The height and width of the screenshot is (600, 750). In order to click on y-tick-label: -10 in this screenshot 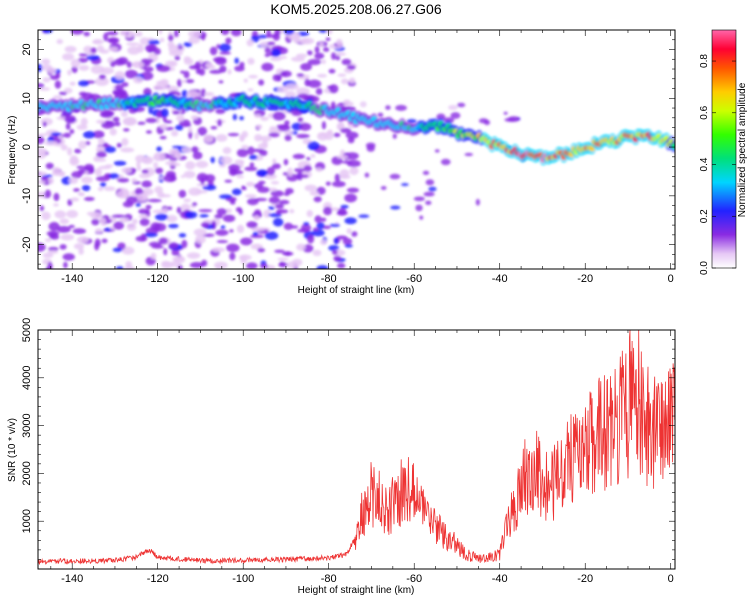, I will do `click(27, 196)`.